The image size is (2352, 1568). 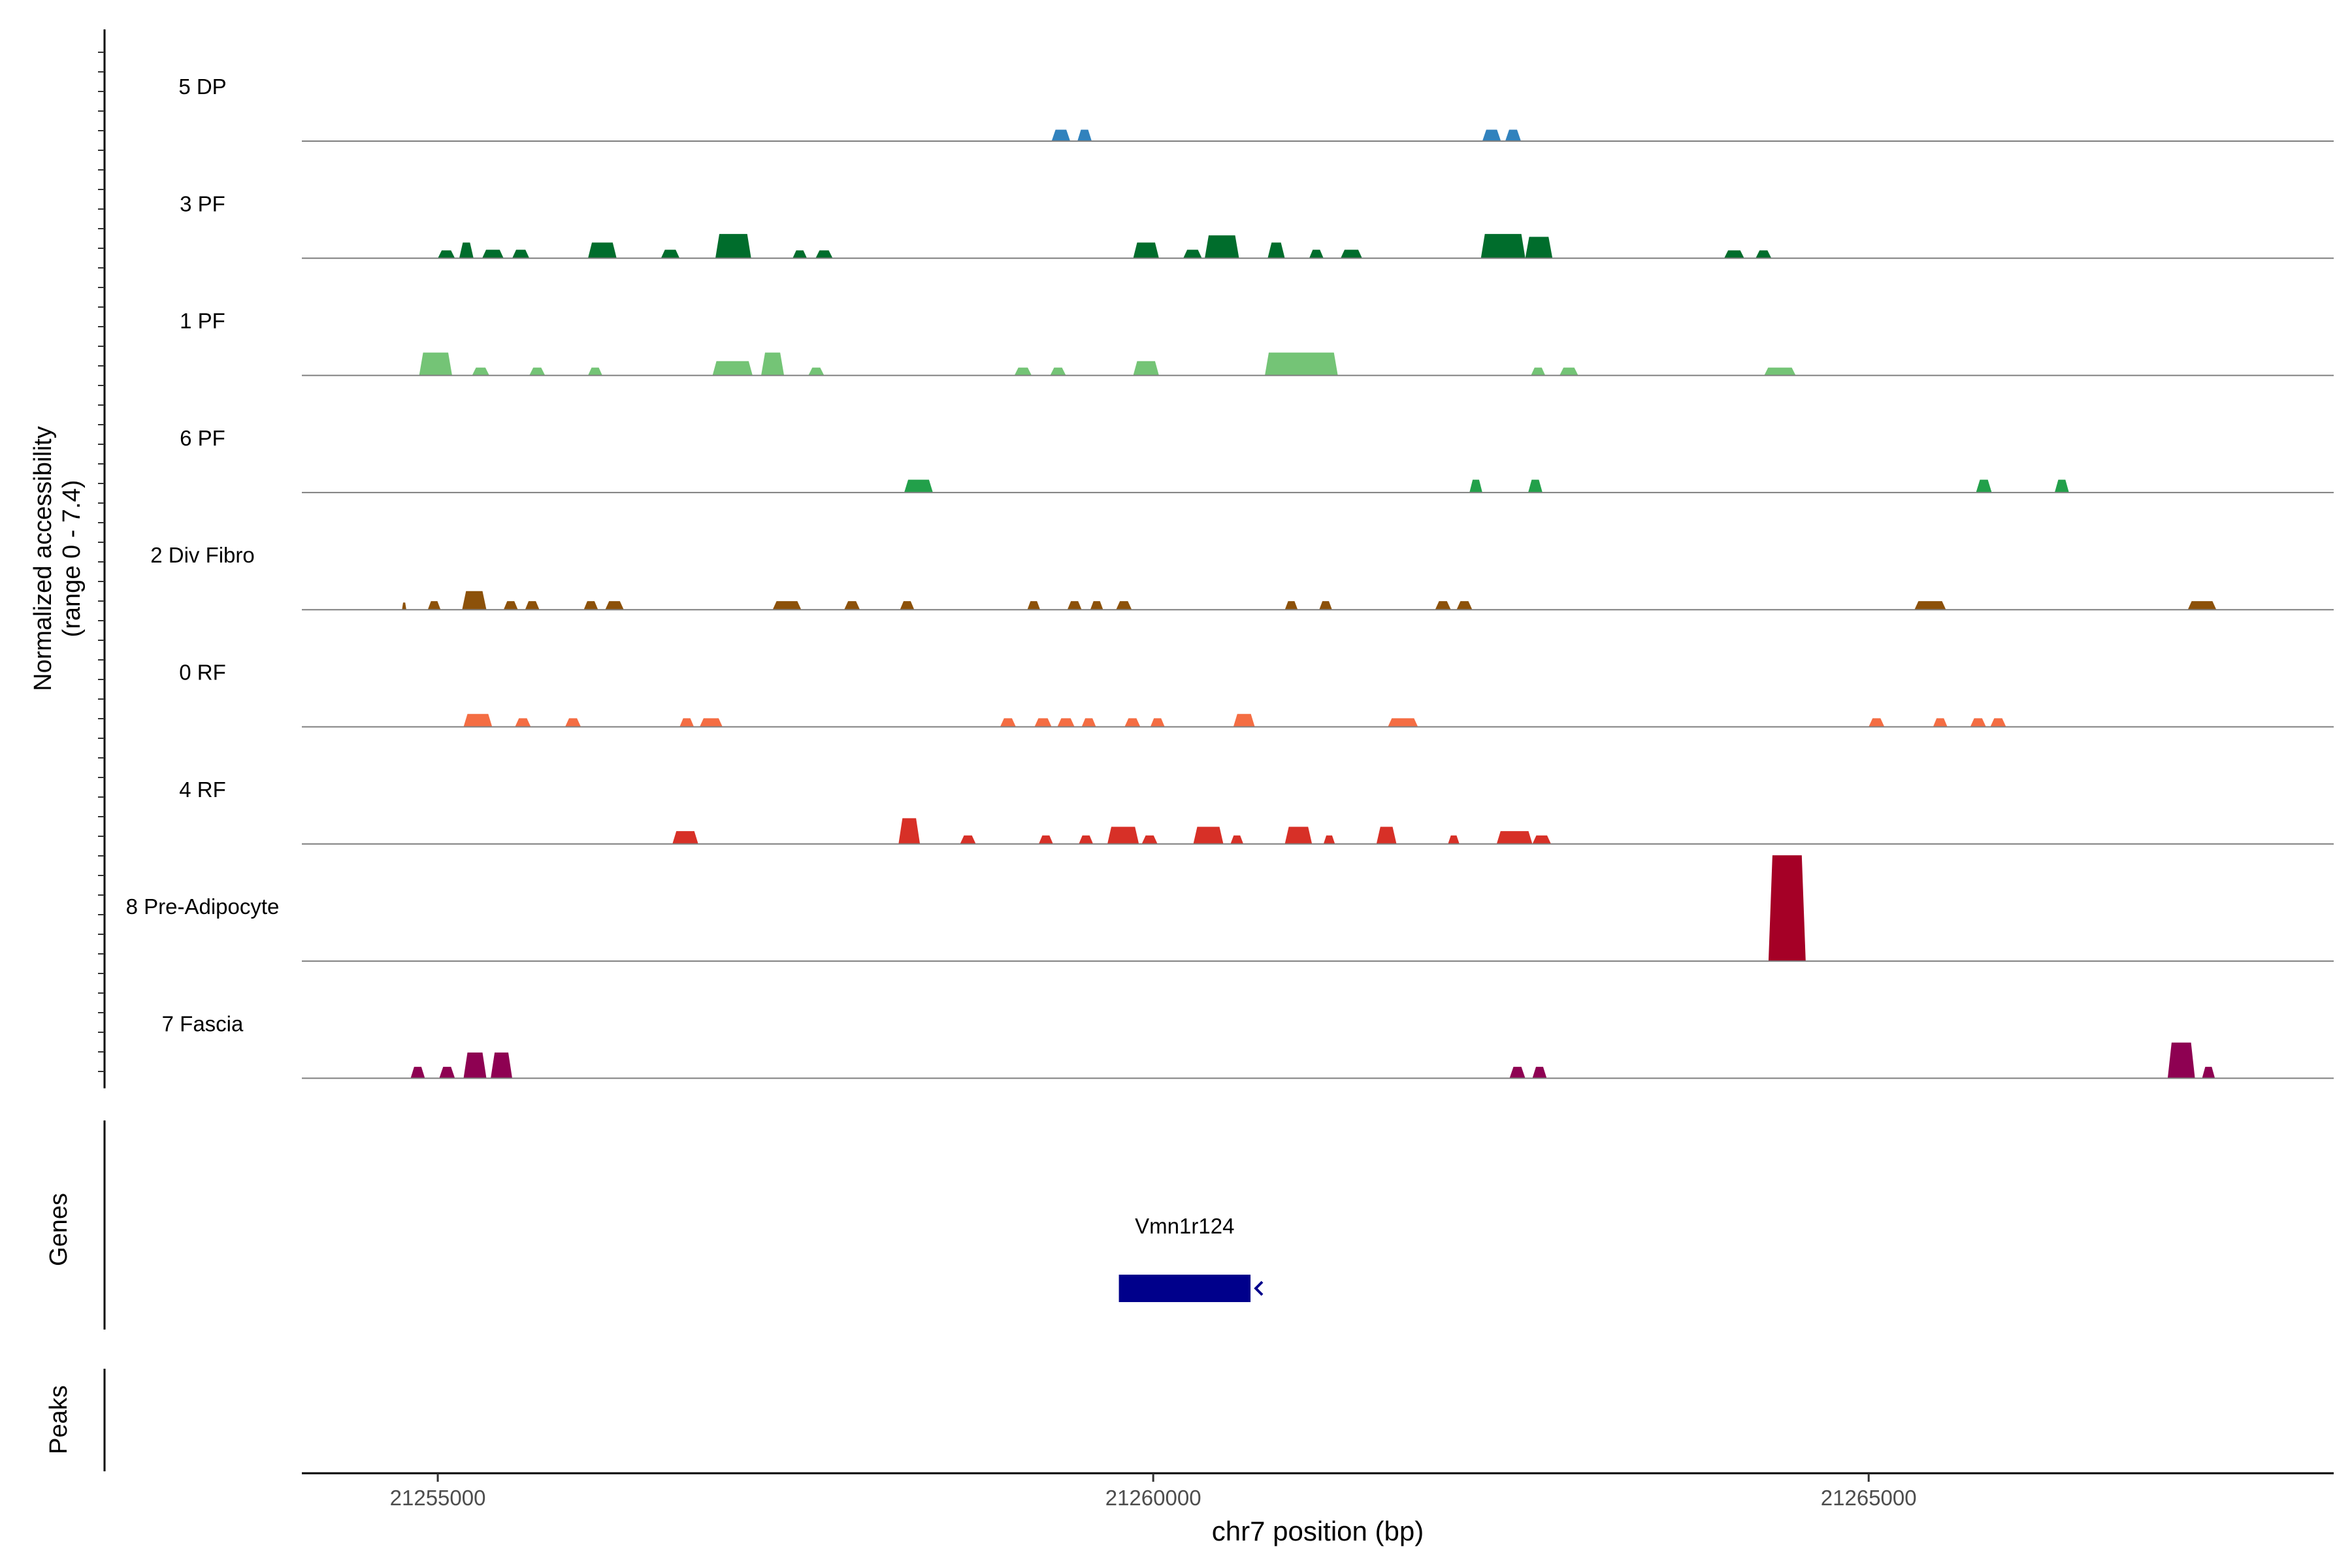 I want to click on track-label: 2 Div Fibro, so click(x=202, y=555).